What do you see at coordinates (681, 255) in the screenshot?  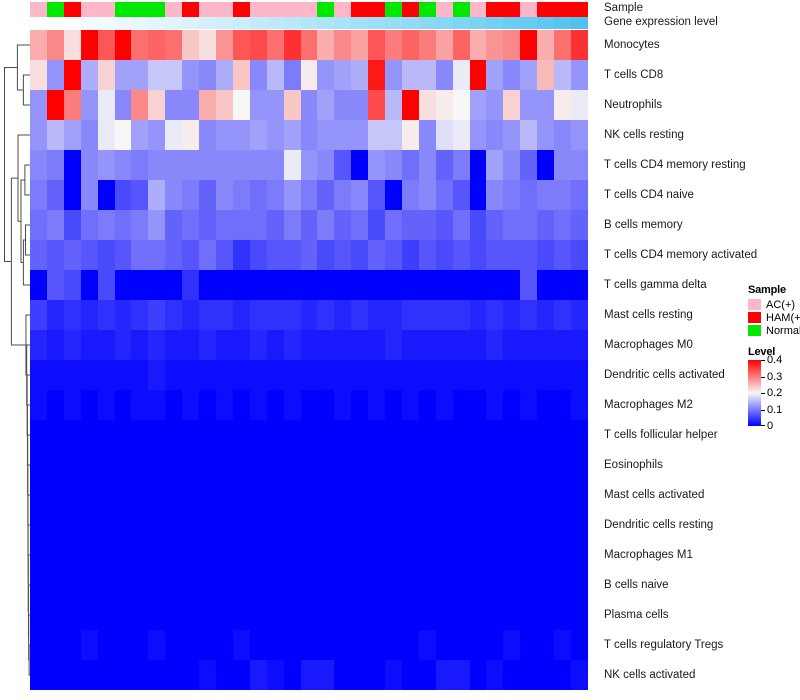 I see `row-label: T cells CD4 memory activated` at bounding box center [681, 255].